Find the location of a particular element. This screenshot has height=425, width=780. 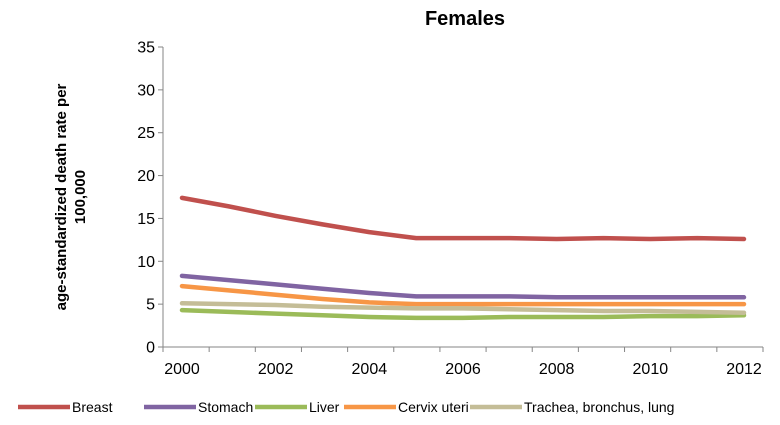

y-tick-label: 20 is located at coordinates (146, 176).